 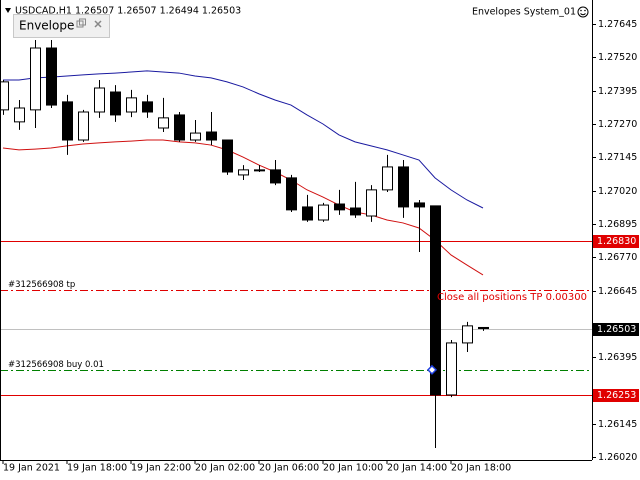 What do you see at coordinates (617, 457) in the screenshot?
I see `y-tick-label: 1.26020` at bounding box center [617, 457].